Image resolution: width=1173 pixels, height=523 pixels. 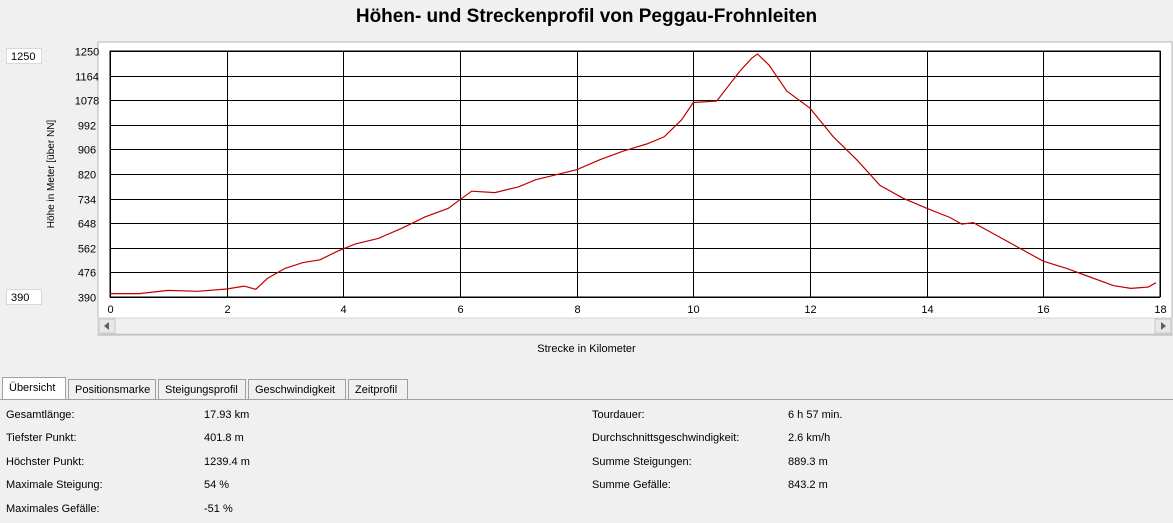 What do you see at coordinates (810, 310) in the screenshot?
I see `x-tick-label: 12` at bounding box center [810, 310].